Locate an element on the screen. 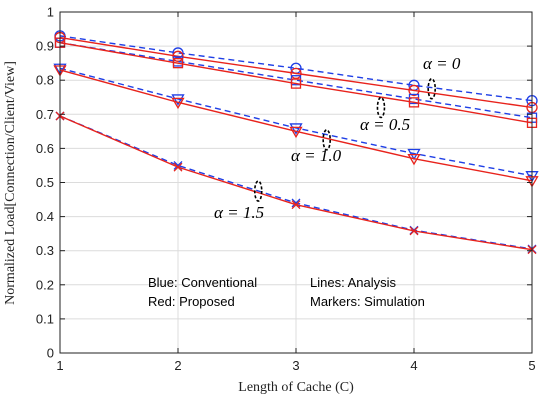  x-tick-label: 5 is located at coordinates (531, 365).